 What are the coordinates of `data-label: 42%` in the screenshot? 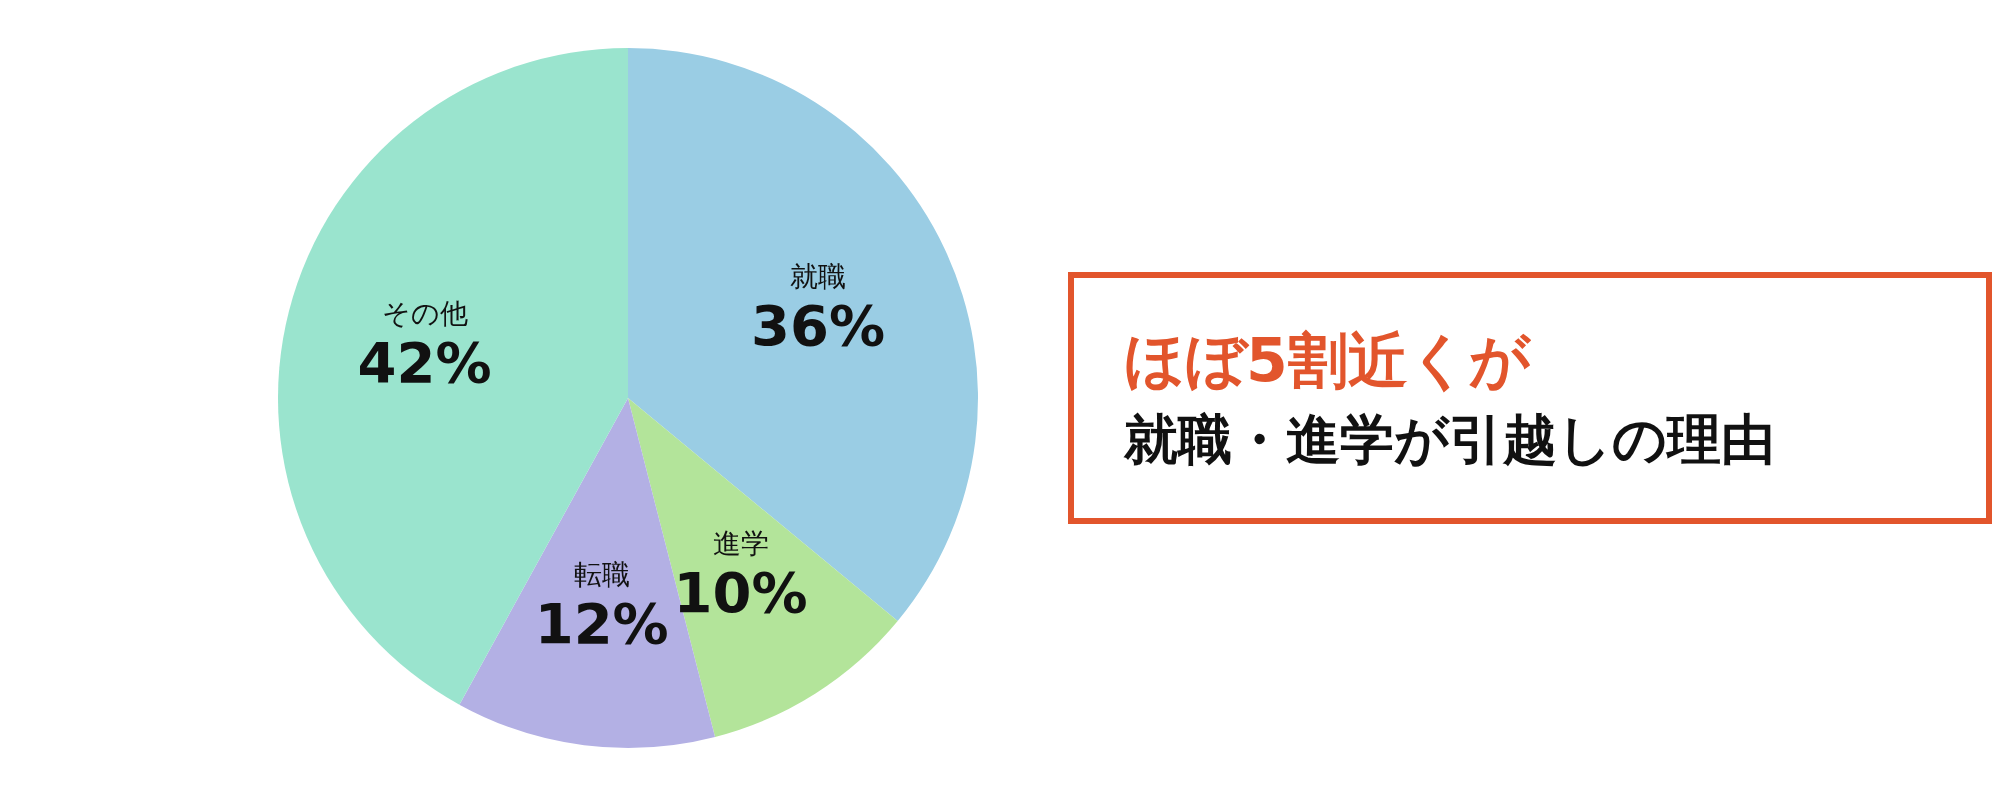 It's located at (424, 363).